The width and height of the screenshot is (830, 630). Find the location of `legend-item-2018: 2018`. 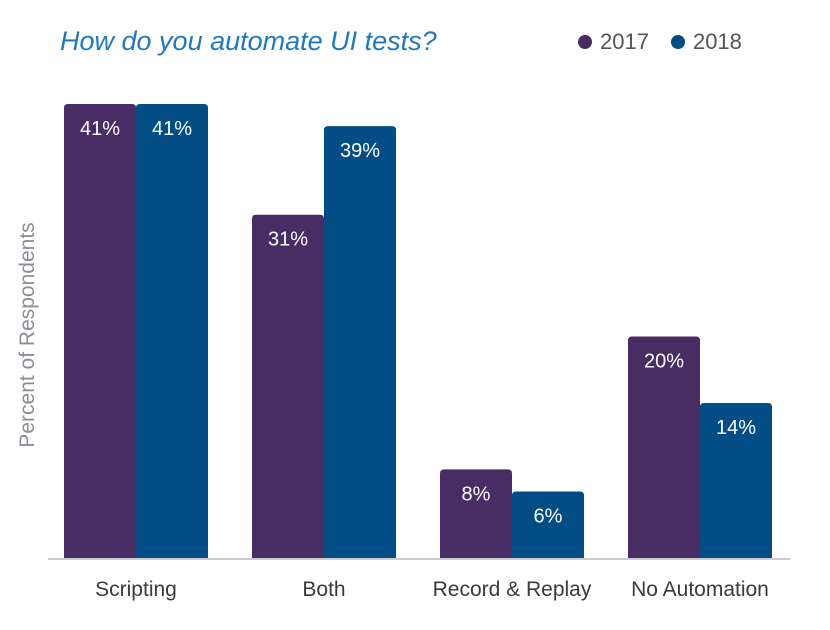

legend-item-2018: 2018 is located at coordinates (706, 42).